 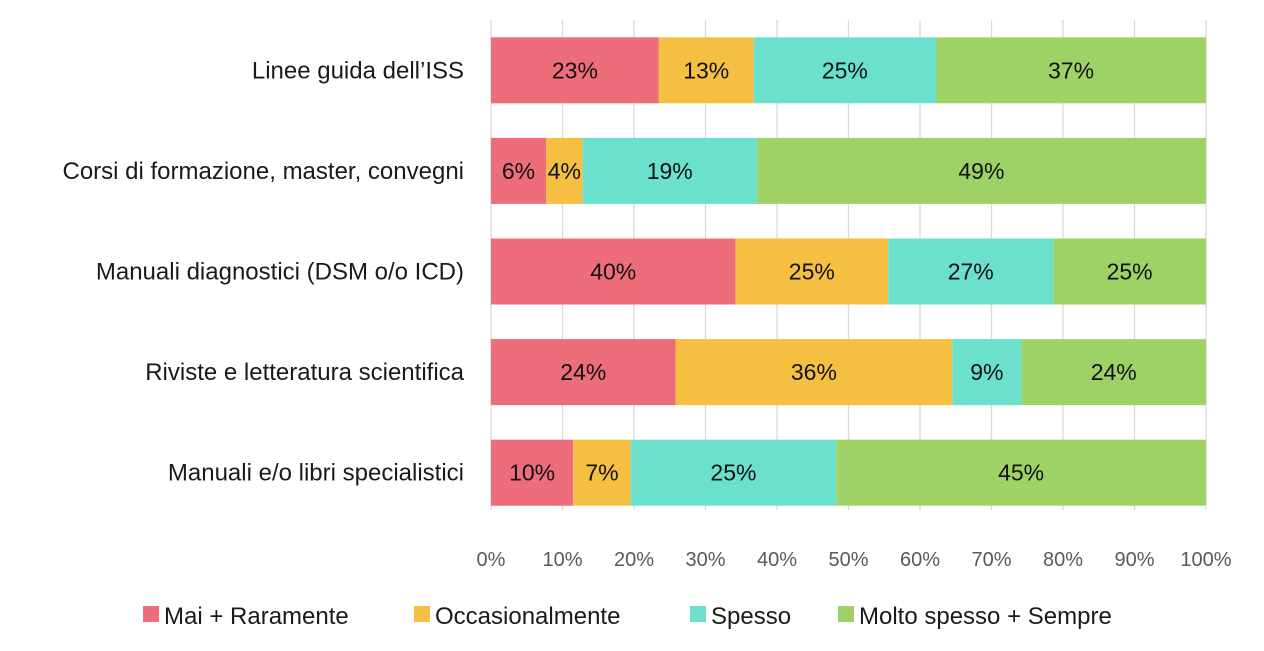 What do you see at coordinates (1063, 560) in the screenshot?
I see `x-tick-label: 80%` at bounding box center [1063, 560].